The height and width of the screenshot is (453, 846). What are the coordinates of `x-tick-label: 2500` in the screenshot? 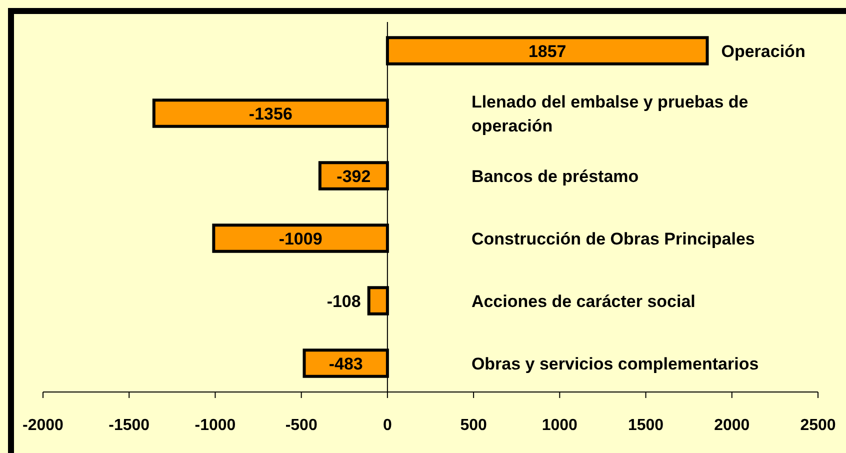 It's located at (818, 425).